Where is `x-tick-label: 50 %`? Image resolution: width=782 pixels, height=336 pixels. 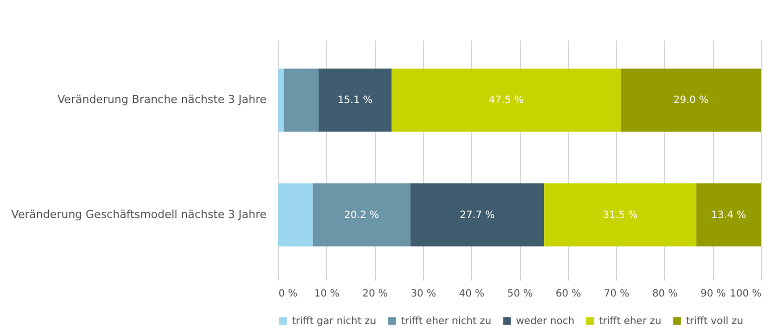 x-tick-label: 50 % is located at coordinates (520, 294).